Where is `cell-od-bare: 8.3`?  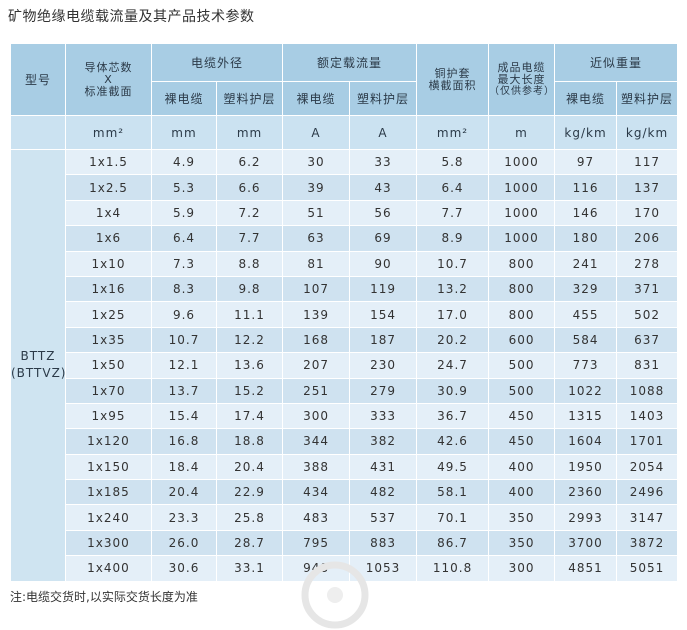
cell-od-bare: 8.3 is located at coordinates (184, 289).